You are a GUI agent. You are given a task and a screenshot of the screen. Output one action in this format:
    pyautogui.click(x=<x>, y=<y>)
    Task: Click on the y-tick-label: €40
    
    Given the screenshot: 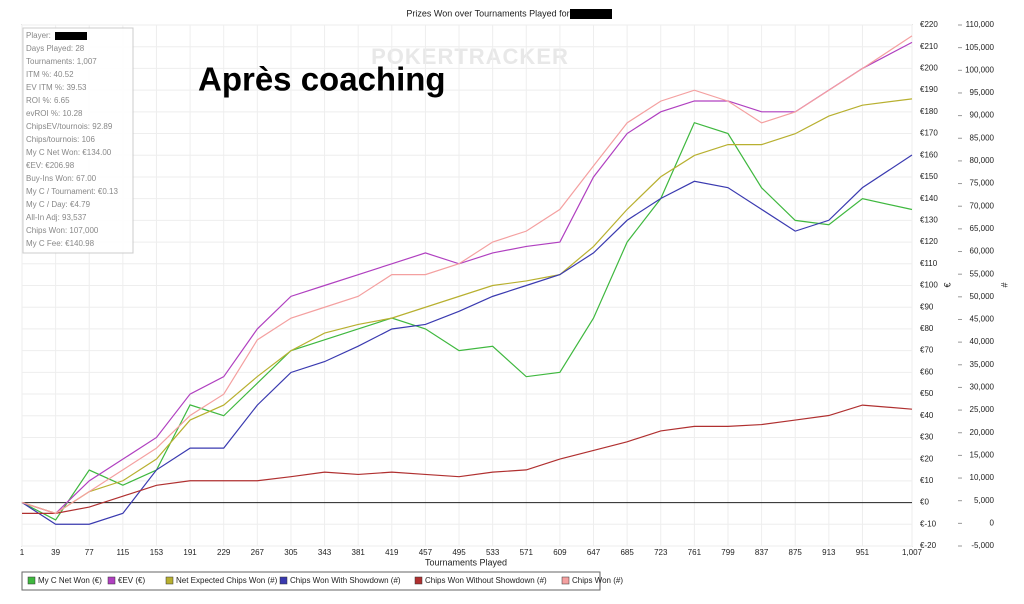 What is the action you would take?
    pyautogui.click(x=927, y=415)
    